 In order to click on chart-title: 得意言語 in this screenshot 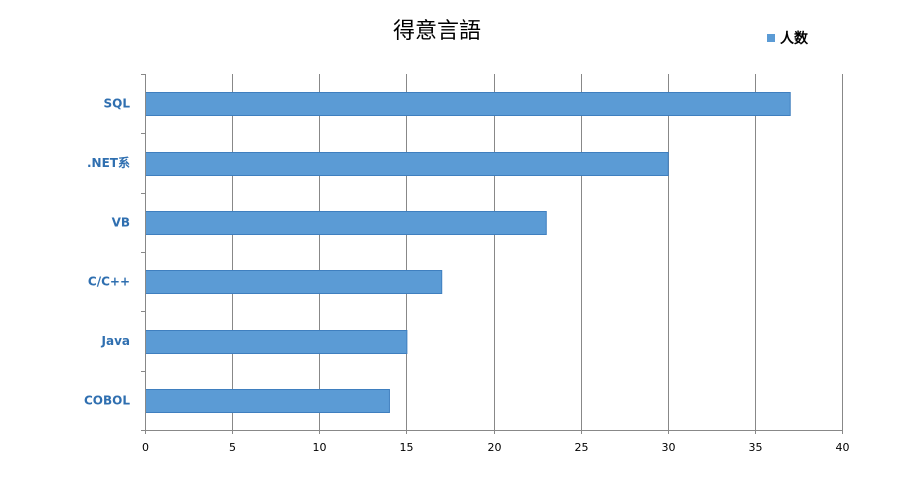, I will do `click(437, 31)`.